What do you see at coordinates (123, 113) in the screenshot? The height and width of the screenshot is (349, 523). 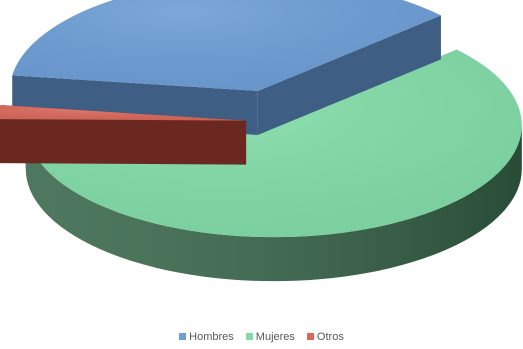 I see `pie-slice-top-shade` at bounding box center [123, 113].